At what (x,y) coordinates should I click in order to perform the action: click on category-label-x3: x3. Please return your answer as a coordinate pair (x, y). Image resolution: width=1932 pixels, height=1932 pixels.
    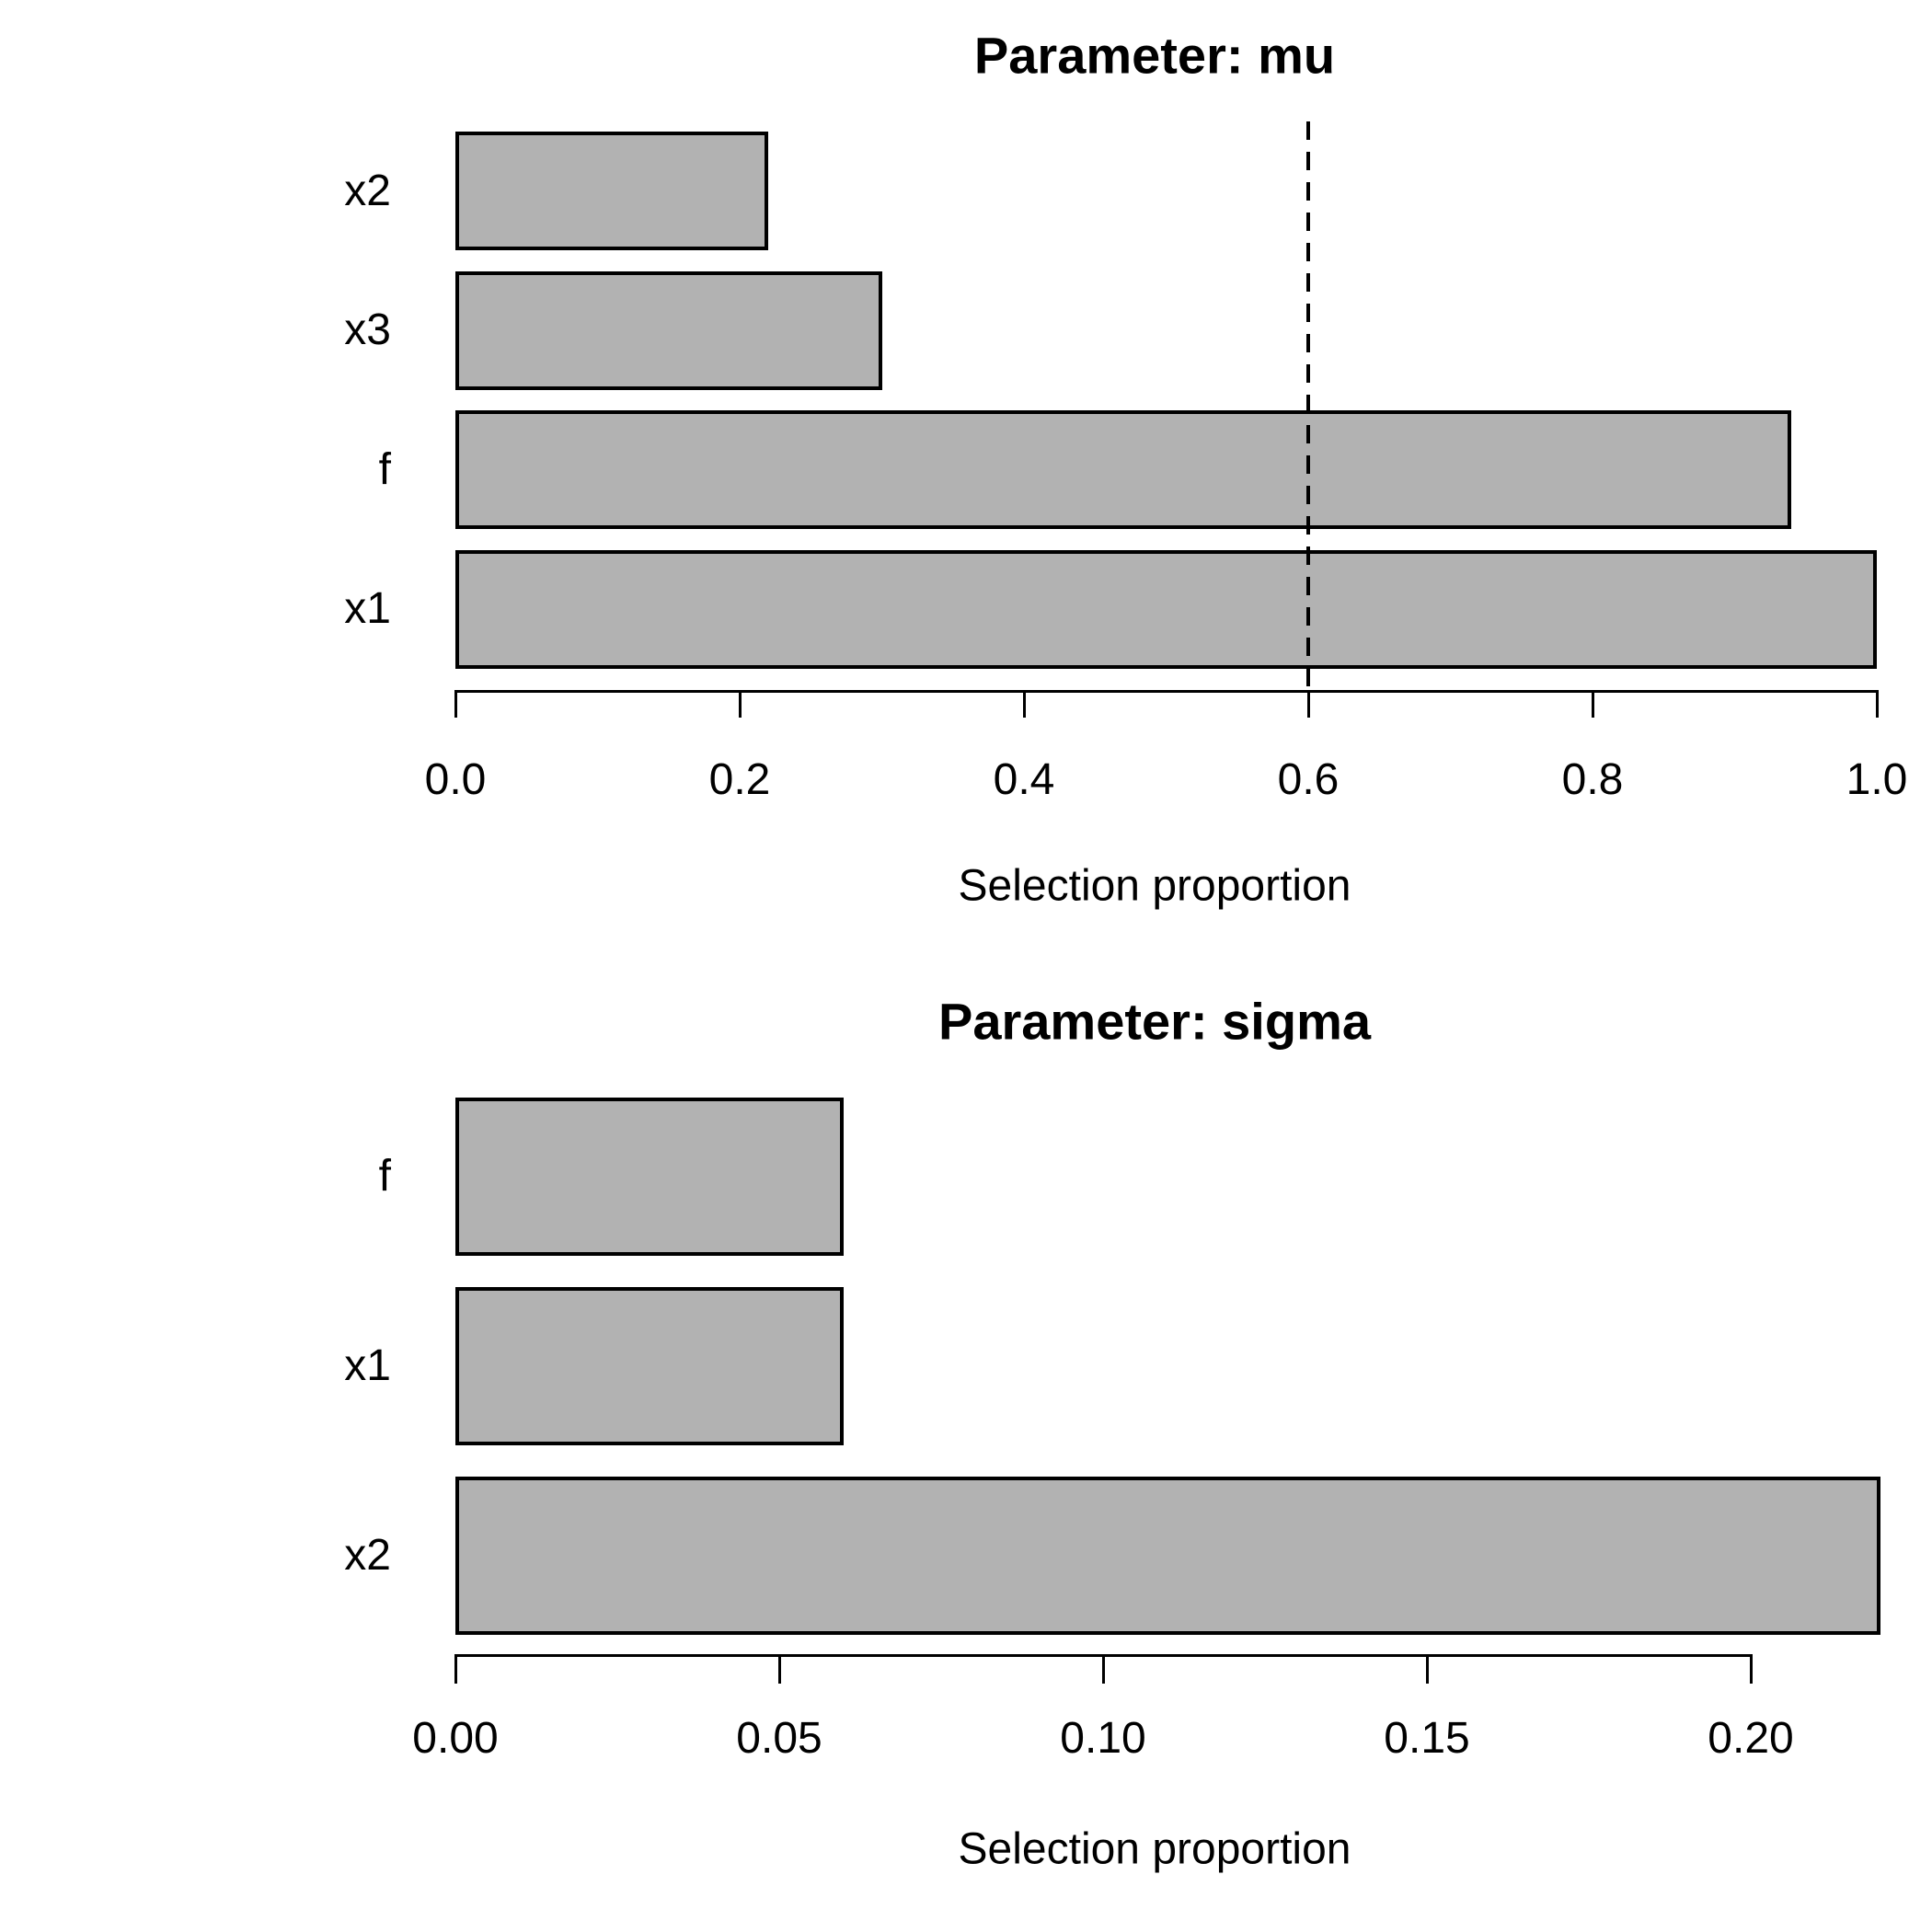
    Looking at the image, I should click on (367, 330).